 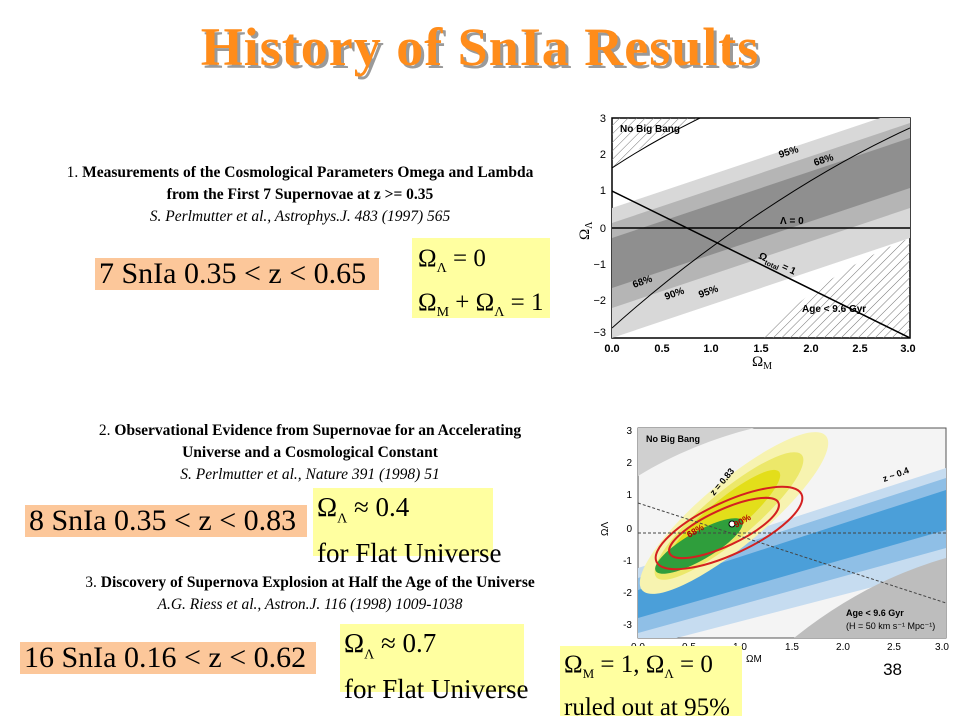 What do you see at coordinates (894, 647) in the screenshot?
I see `plot2-xtick: 2.5` at bounding box center [894, 647].